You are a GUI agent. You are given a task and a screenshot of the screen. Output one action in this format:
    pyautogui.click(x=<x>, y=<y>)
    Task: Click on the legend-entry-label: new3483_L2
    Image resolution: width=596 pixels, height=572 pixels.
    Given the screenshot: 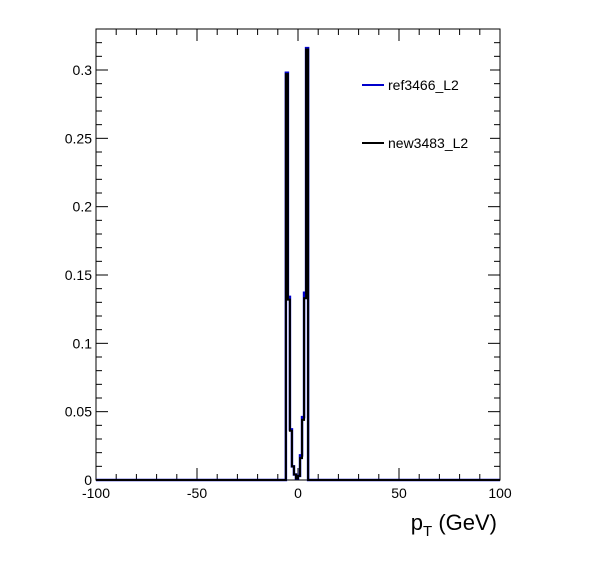 What is the action you would take?
    pyautogui.click(x=428, y=143)
    